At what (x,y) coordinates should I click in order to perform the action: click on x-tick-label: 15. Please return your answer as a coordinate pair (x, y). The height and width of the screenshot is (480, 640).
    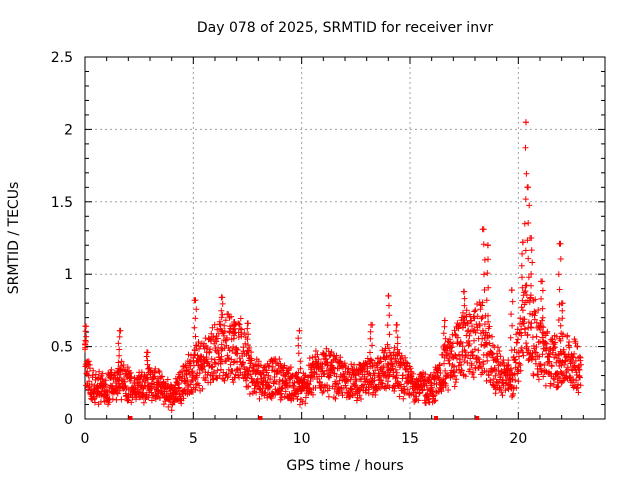
    Looking at the image, I should click on (410, 439).